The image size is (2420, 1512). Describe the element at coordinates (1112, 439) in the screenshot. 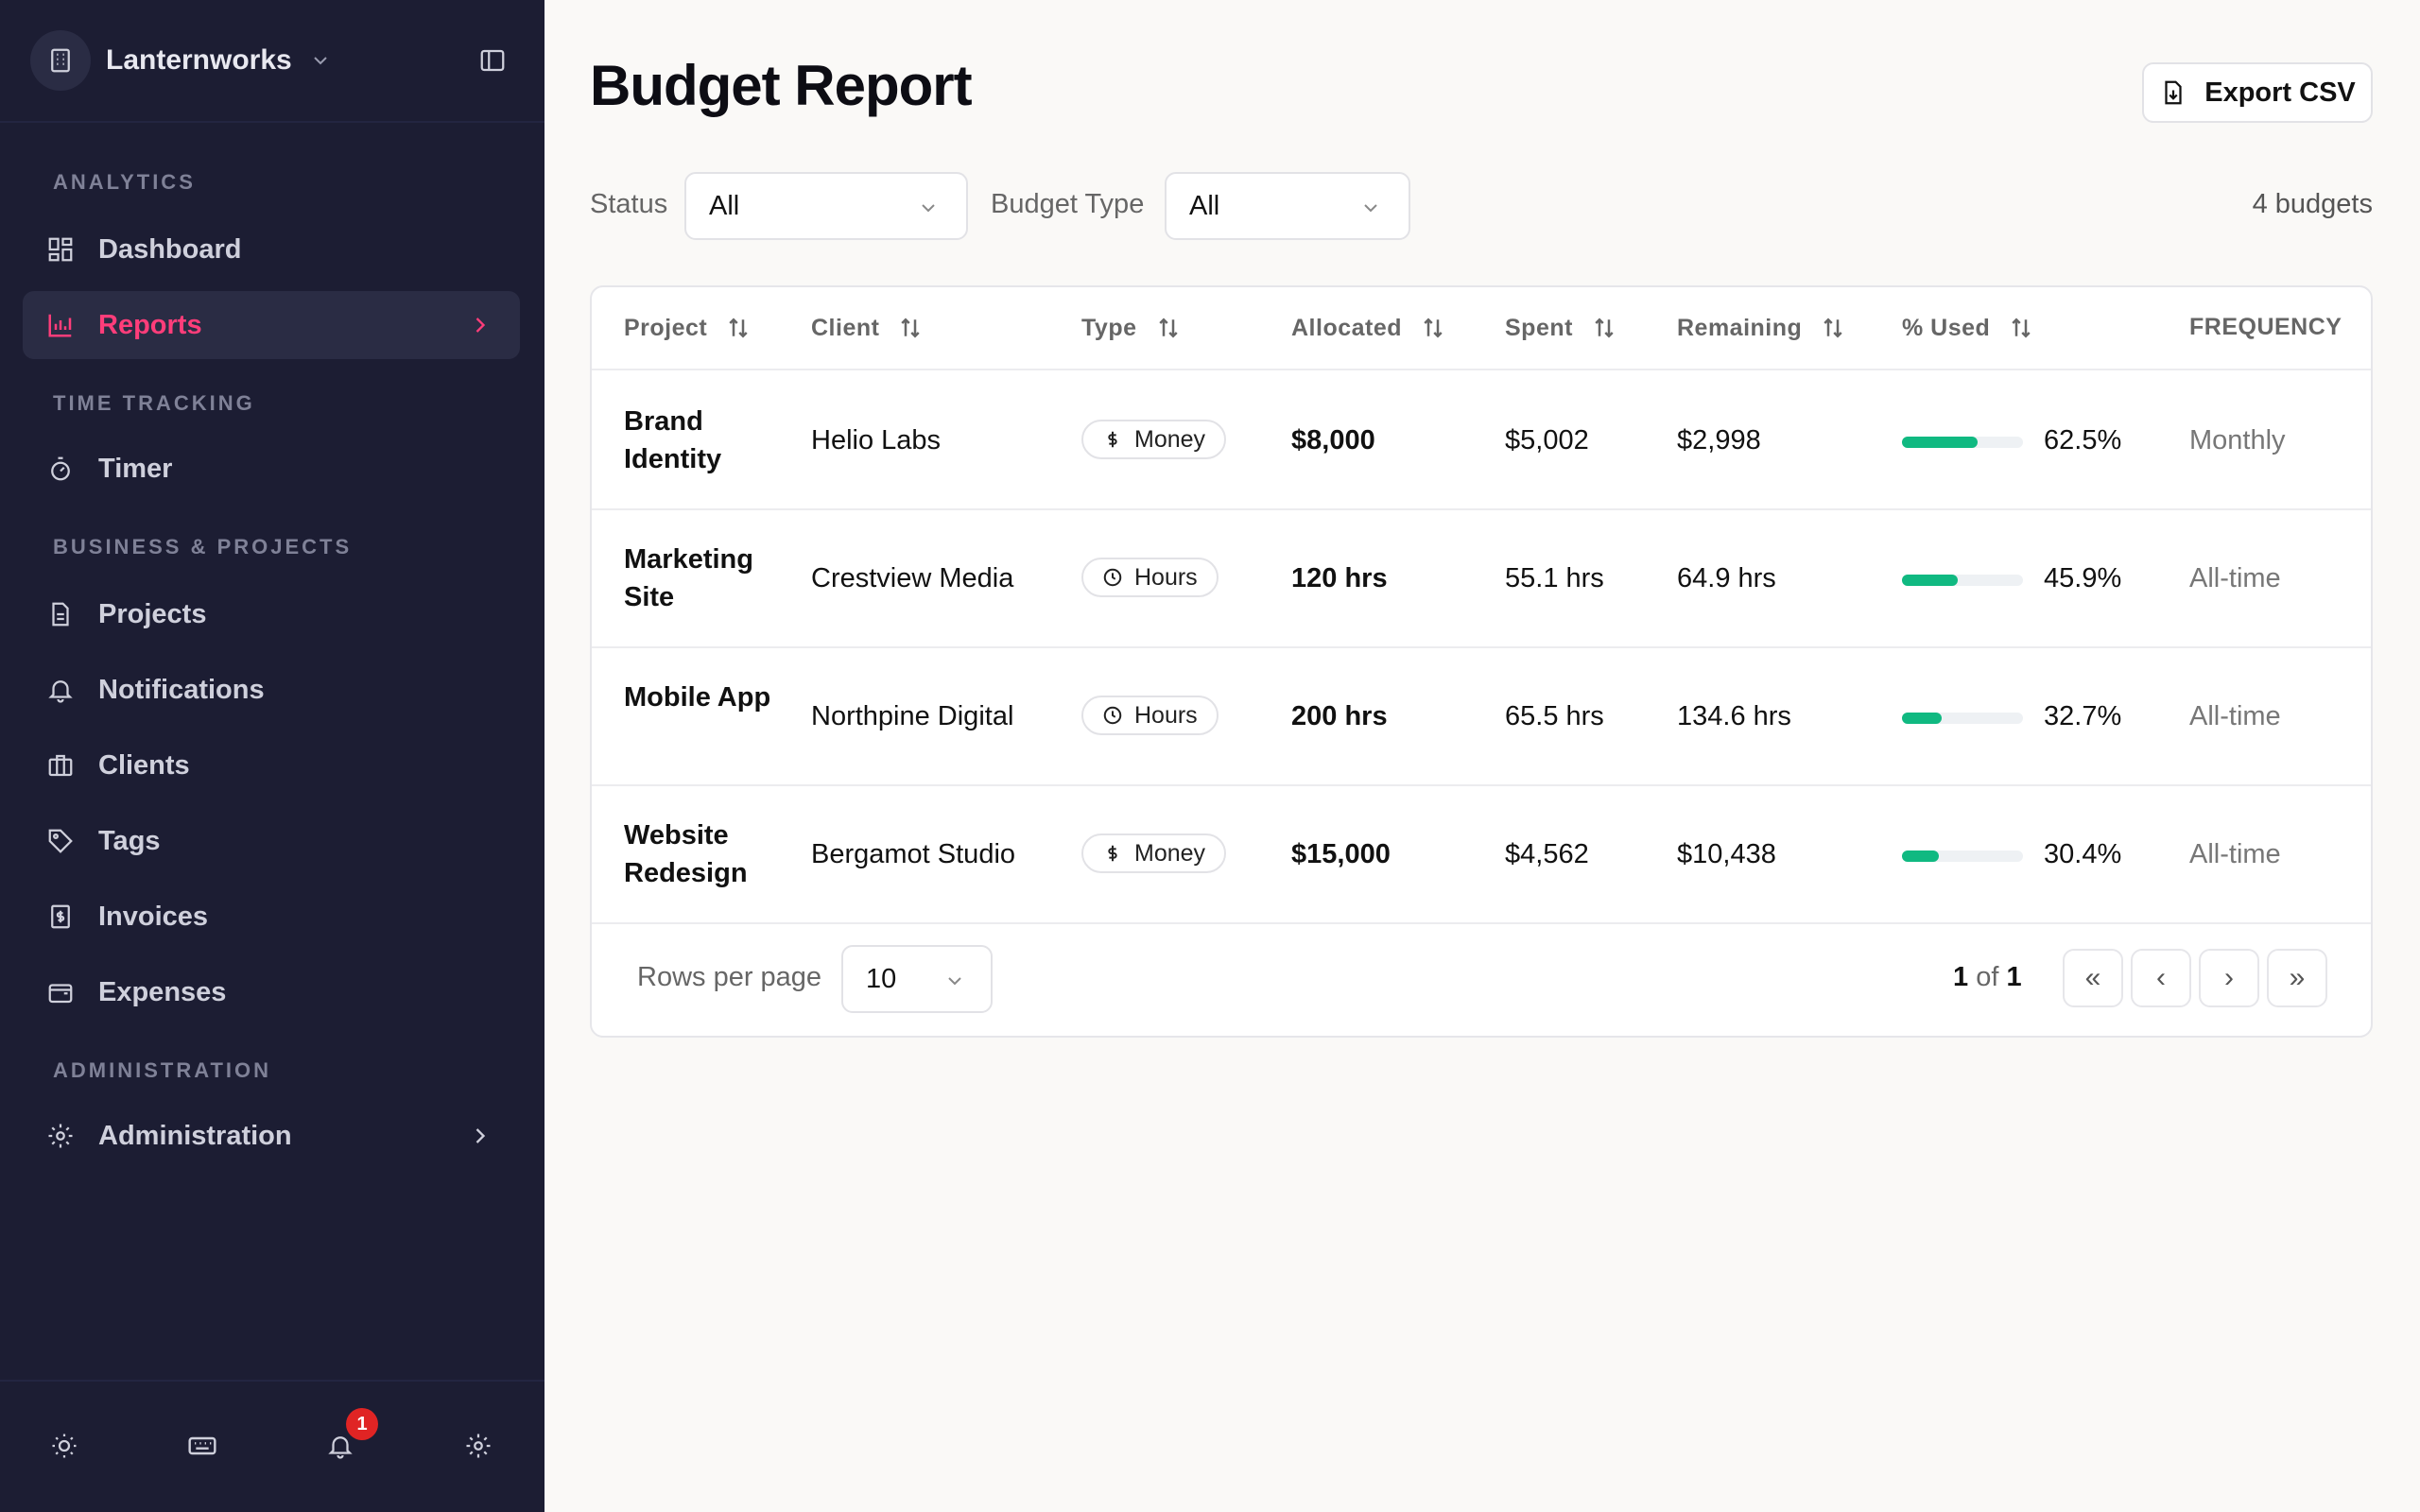

I see `dollar-icon` at that location.